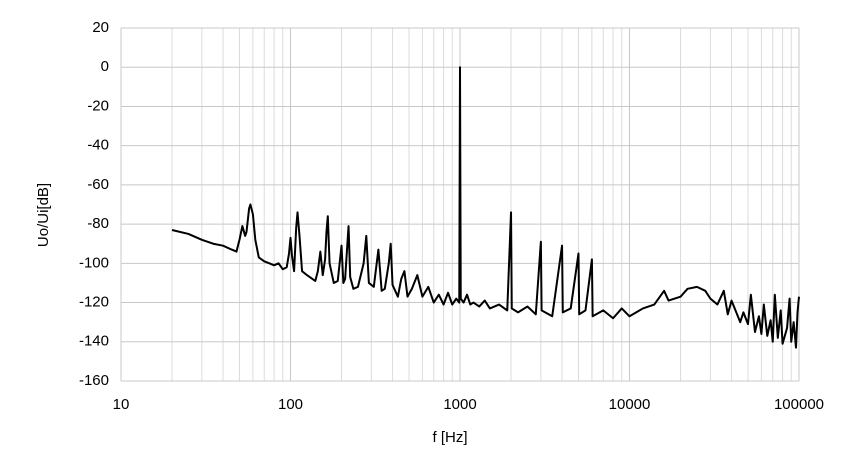  What do you see at coordinates (98, 105) in the screenshot?
I see `y-tick-label: -20` at bounding box center [98, 105].